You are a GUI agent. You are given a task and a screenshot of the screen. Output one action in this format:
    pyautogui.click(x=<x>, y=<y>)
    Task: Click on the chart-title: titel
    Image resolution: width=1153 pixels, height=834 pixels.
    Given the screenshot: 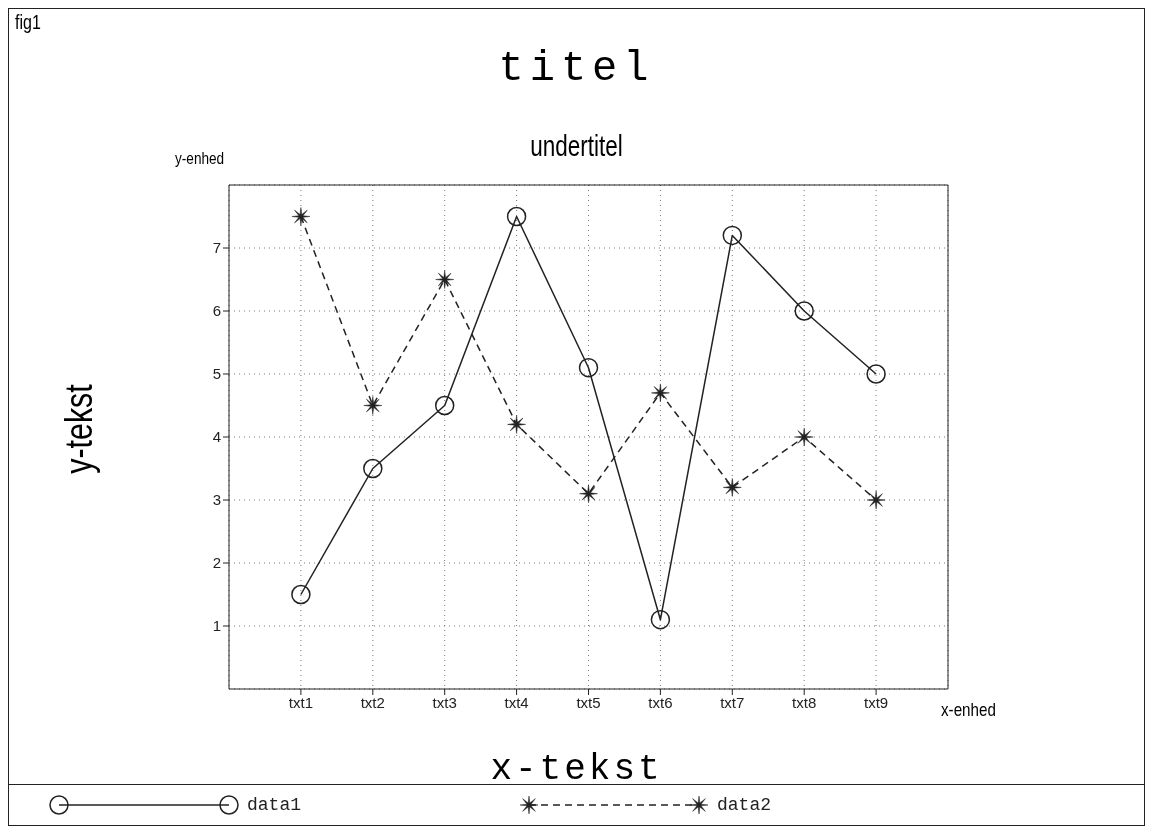 What is the action you would take?
    pyautogui.click(x=576, y=69)
    